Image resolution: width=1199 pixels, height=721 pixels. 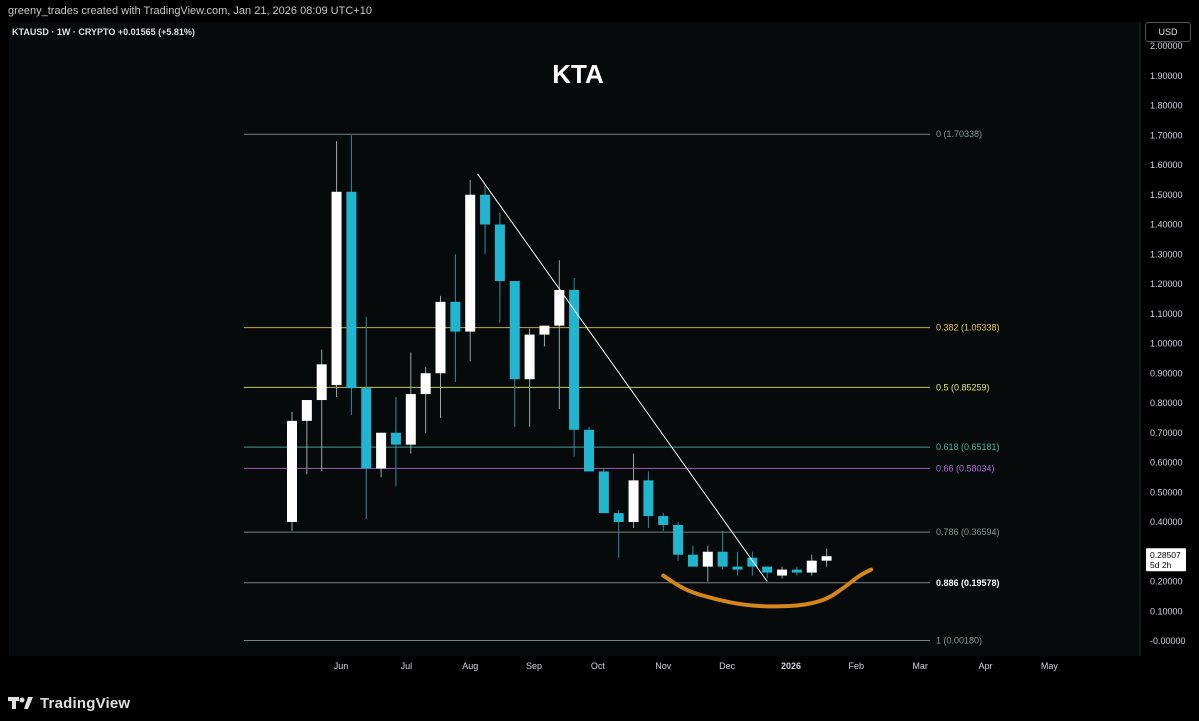 I want to click on price-tick-label: 1.00000, so click(x=1166, y=344).